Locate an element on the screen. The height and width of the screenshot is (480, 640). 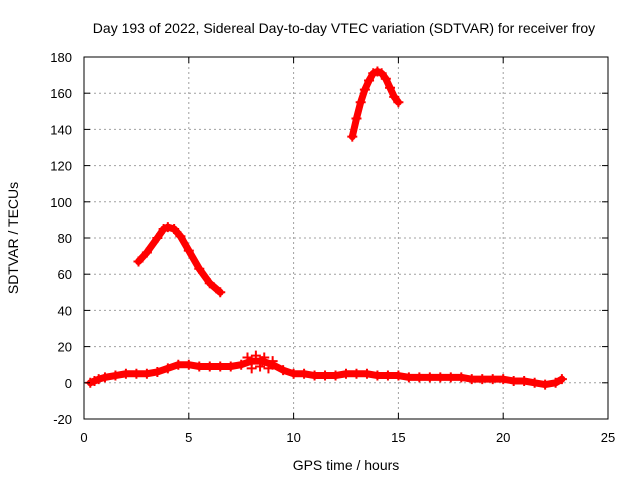
y-tick-label: 180 is located at coordinates (61, 57).